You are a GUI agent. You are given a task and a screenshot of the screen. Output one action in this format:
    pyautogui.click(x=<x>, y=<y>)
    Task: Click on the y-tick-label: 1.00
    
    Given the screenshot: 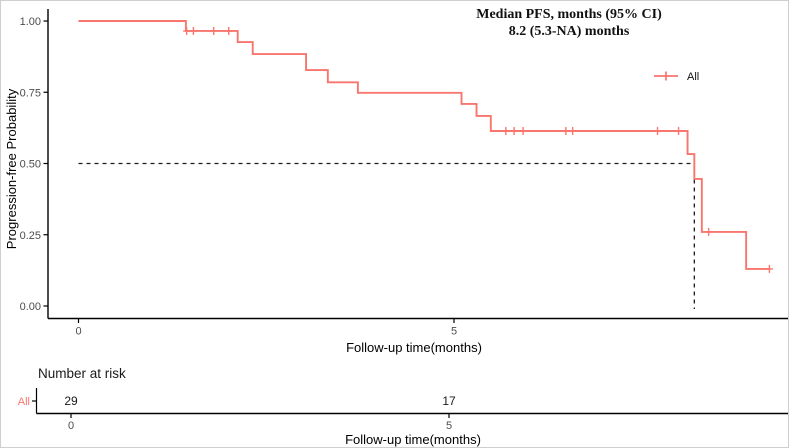 What is the action you would take?
    pyautogui.click(x=30, y=22)
    